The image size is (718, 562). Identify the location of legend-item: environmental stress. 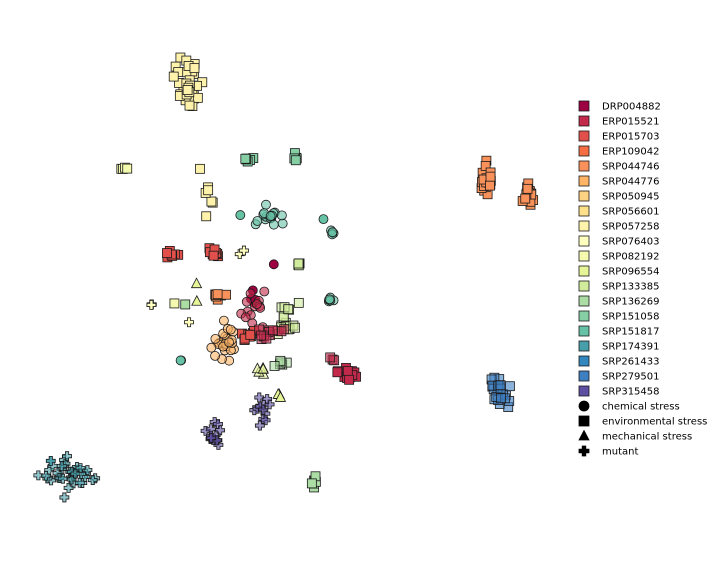
(642, 421).